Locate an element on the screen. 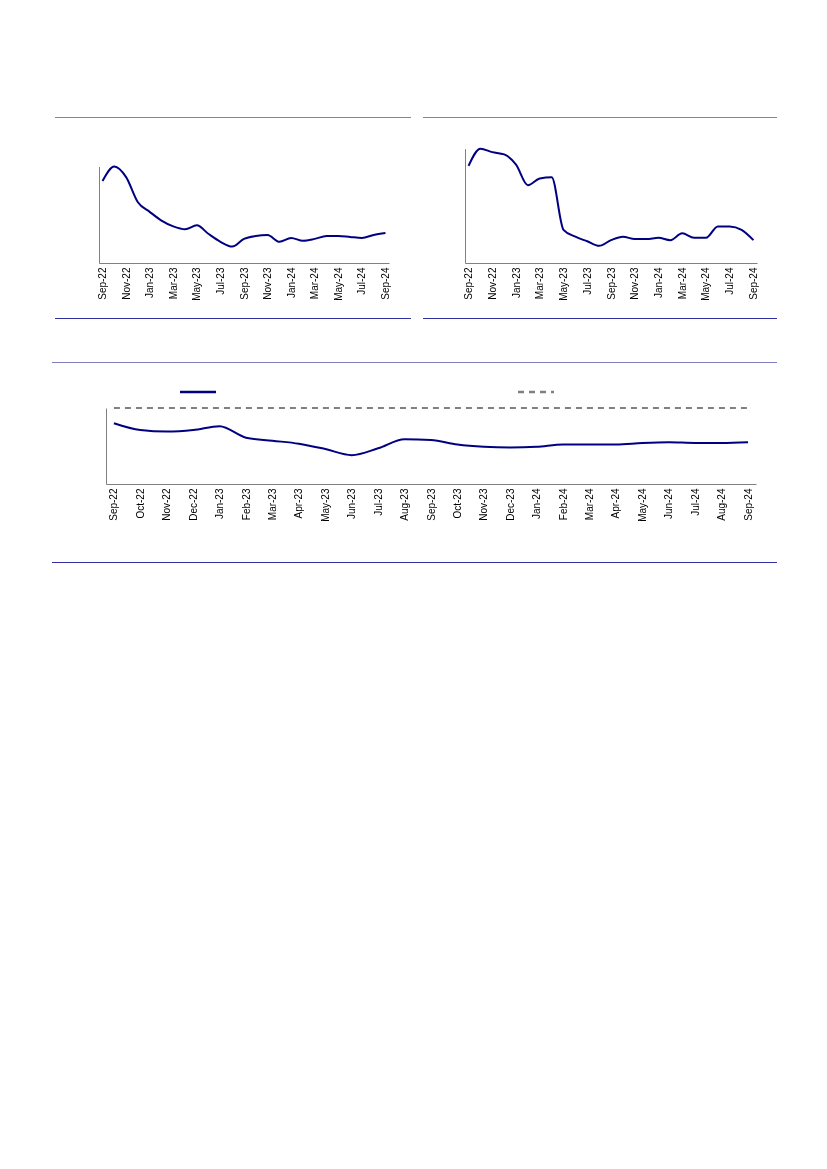 The image size is (827, 1169). x-tick-label: Aug-23 is located at coordinates (405, 504).